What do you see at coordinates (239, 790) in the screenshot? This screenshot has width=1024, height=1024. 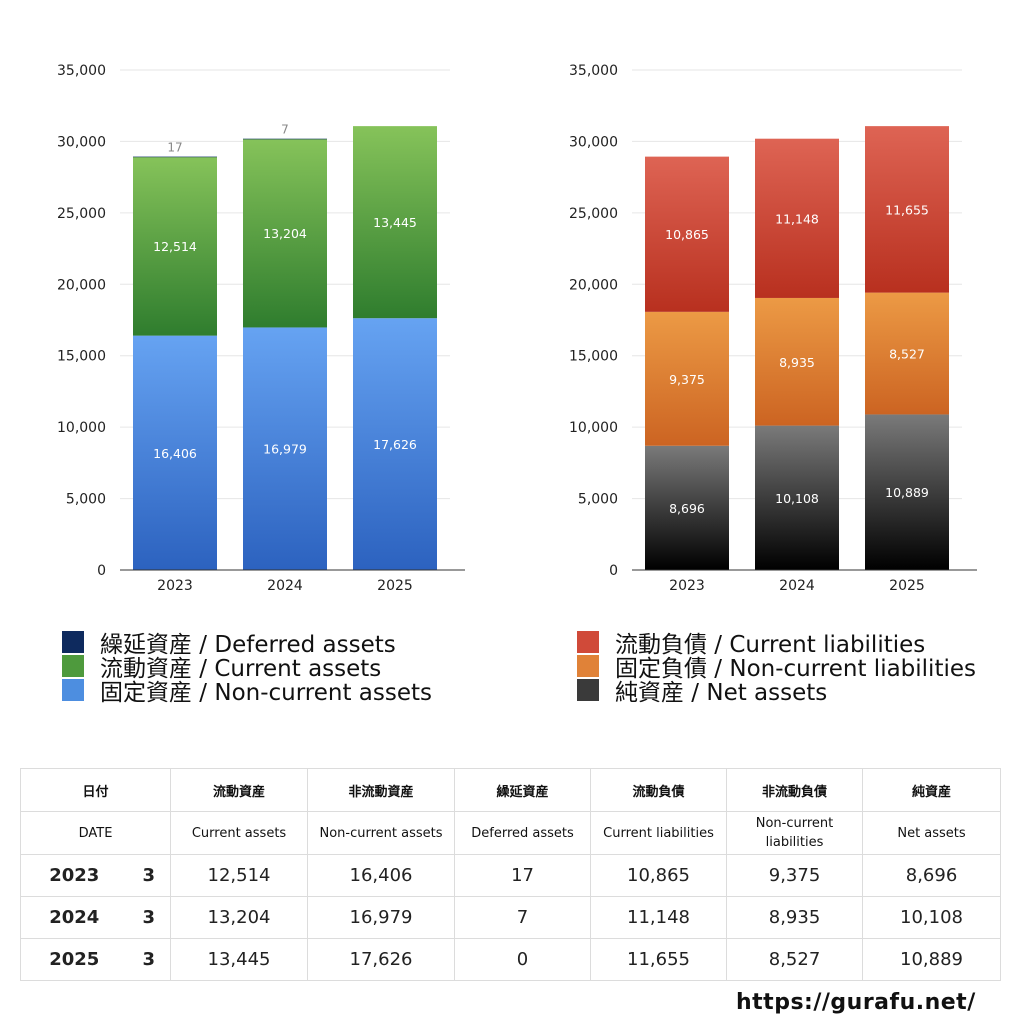 I see `table-header-cell: 流動資産` at bounding box center [239, 790].